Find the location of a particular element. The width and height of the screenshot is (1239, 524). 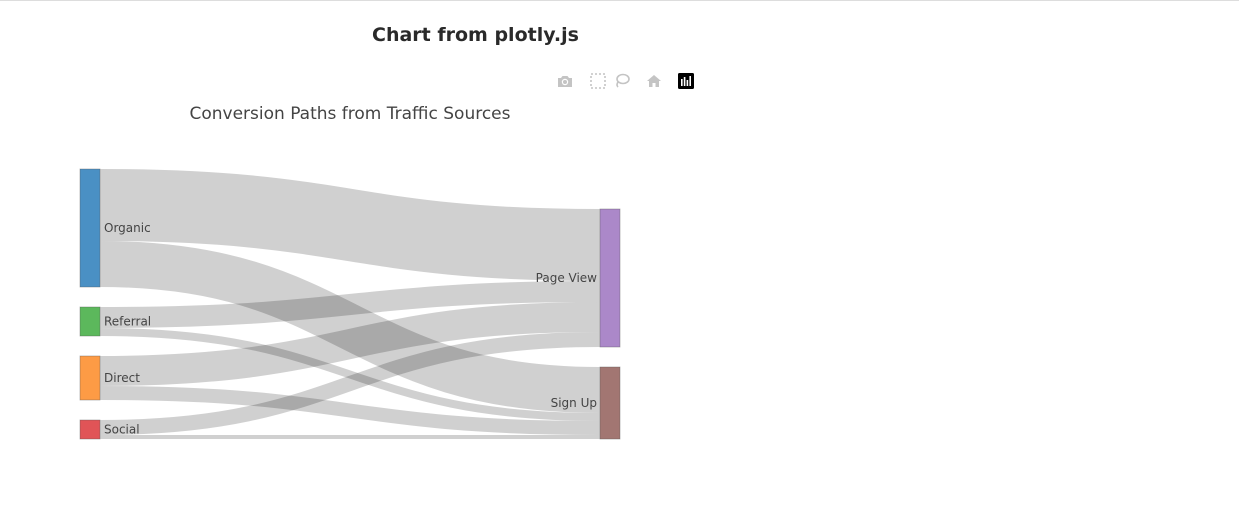

sankey-node-sign-up is located at coordinates (610, 403).